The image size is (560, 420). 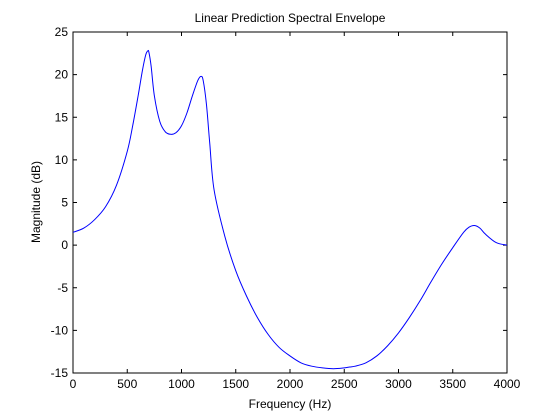 What do you see at coordinates (36, 202) in the screenshot?
I see `y-axis-label: Magnitude (dB)` at bounding box center [36, 202].